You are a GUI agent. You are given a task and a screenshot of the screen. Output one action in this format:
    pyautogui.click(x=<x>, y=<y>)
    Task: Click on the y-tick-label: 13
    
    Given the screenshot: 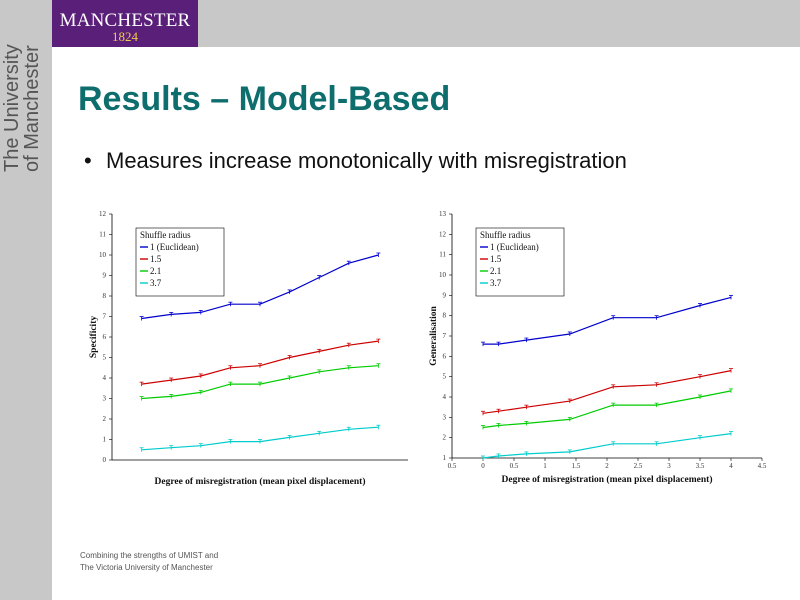 What is the action you would take?
    pyautogui.click(x=443, y=214)
    